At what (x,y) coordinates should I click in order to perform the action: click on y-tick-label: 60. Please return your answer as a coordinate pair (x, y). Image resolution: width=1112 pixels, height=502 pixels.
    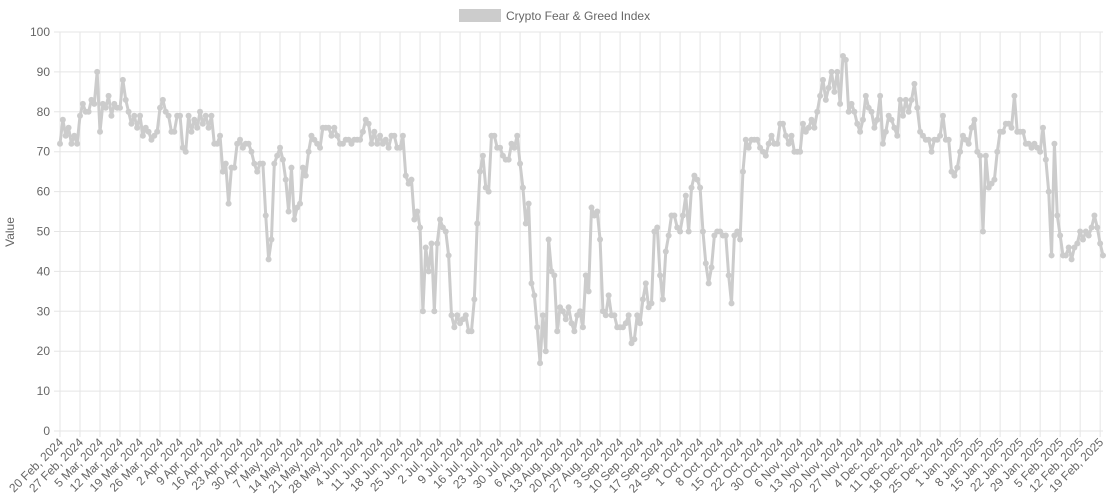
    Looking at the image, I should click on (44, 192).